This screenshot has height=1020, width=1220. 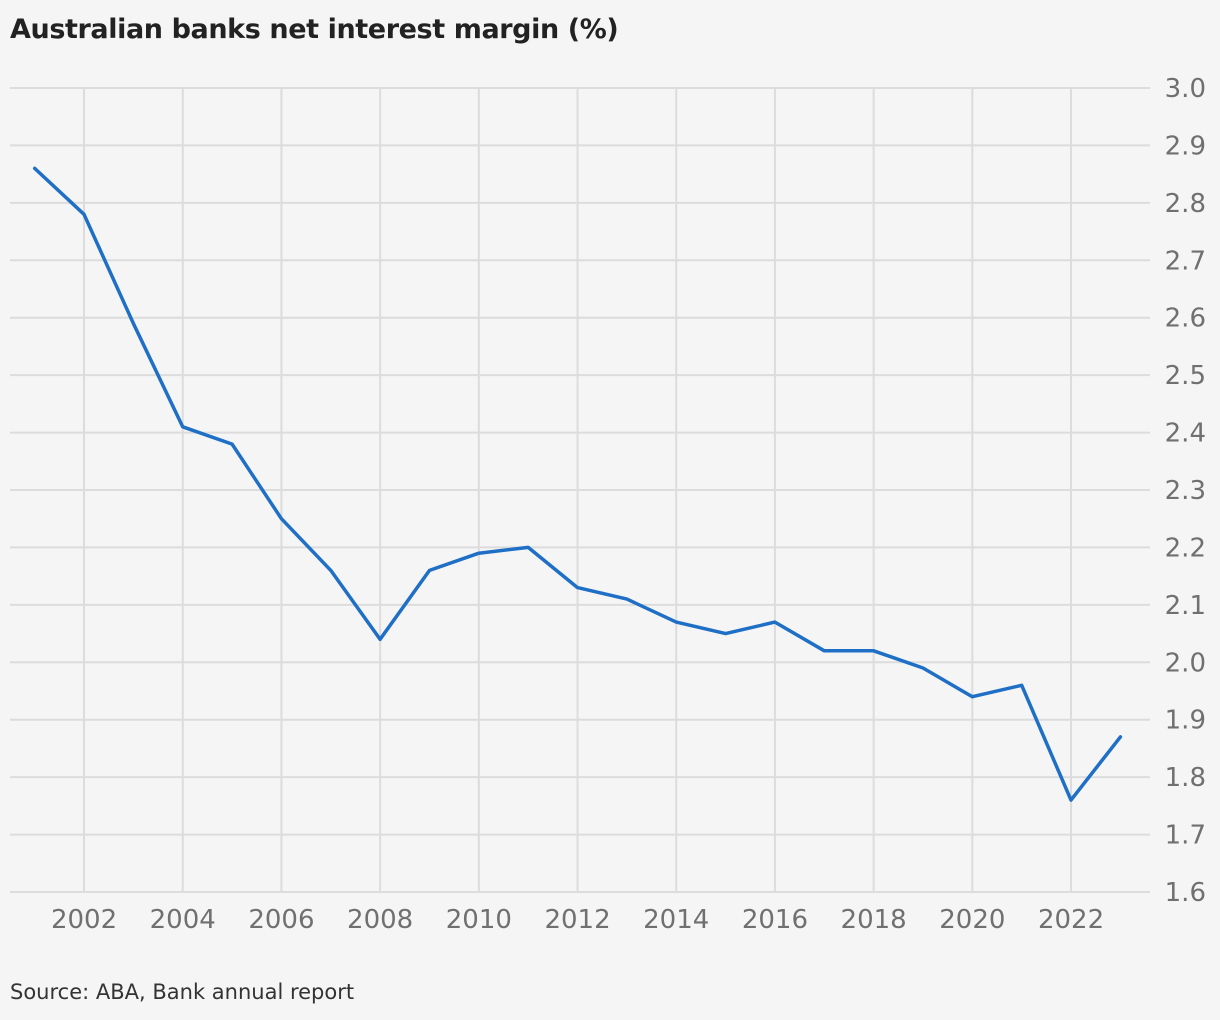 I want to click on y-tick-label: 1.8, so click(x=1185, y=778).